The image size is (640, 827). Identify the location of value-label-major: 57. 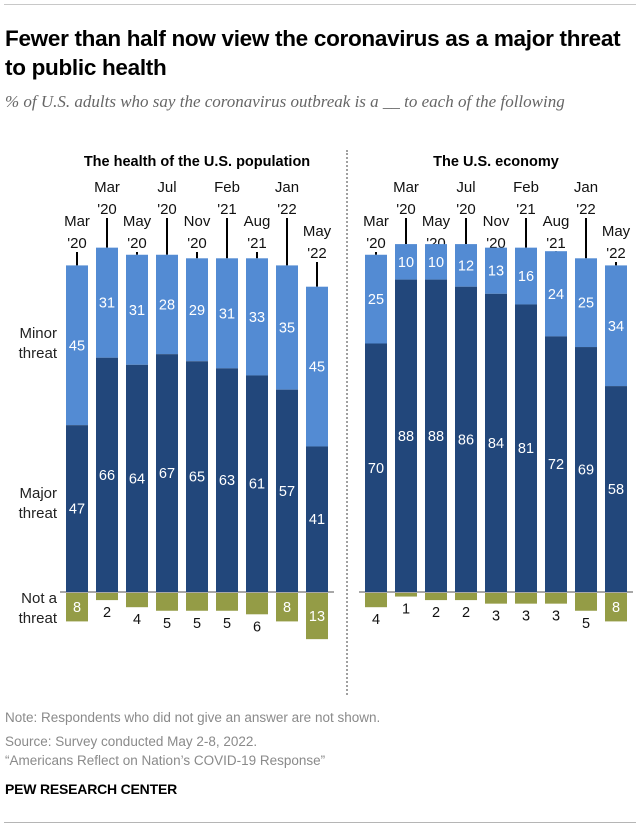
(287, 492).